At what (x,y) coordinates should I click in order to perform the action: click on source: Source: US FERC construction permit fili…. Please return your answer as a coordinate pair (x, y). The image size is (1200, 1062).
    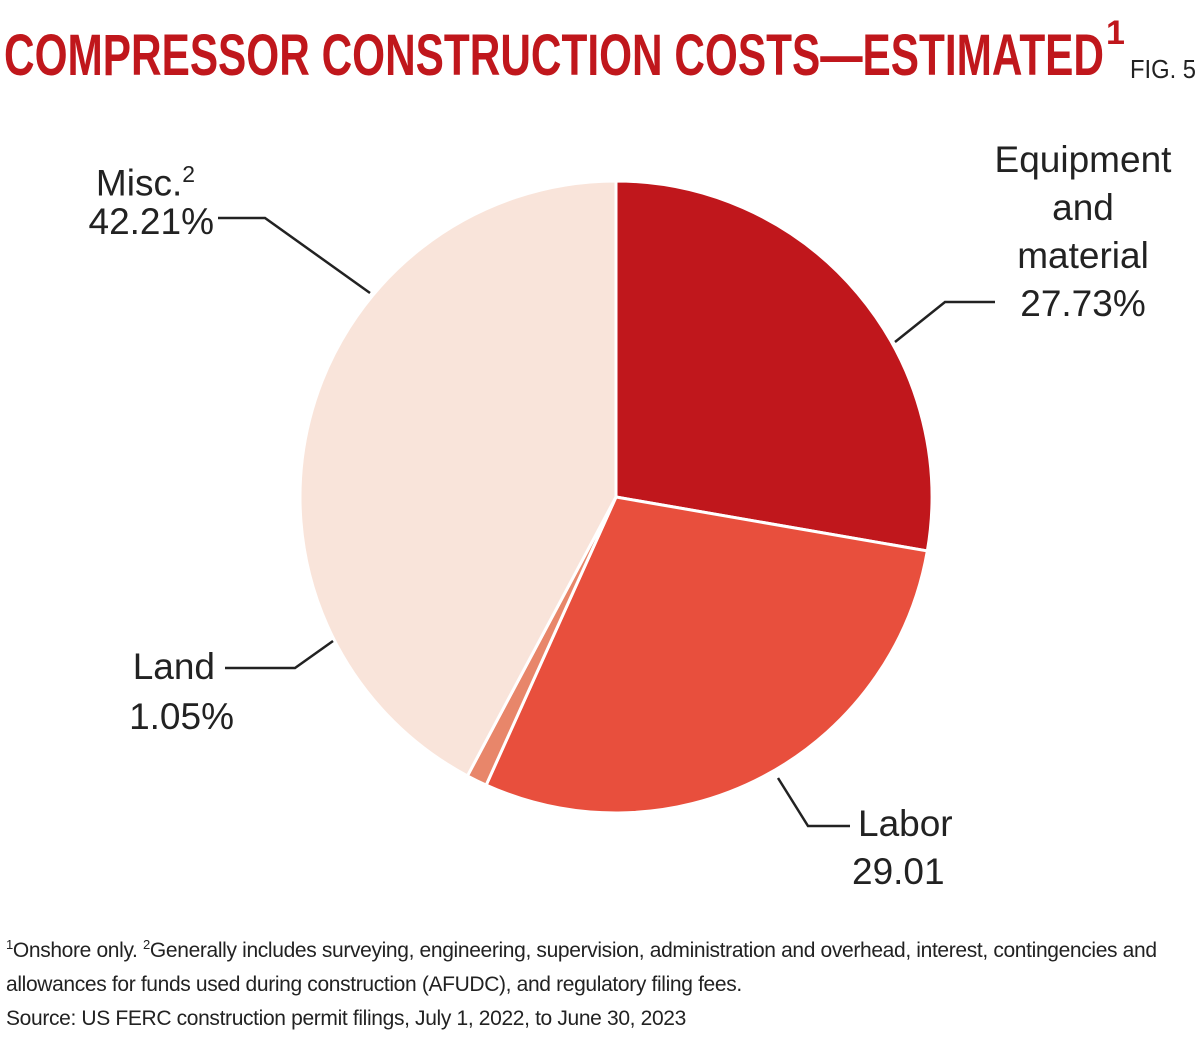
    Looking at the image, I should click on (346, 1018).